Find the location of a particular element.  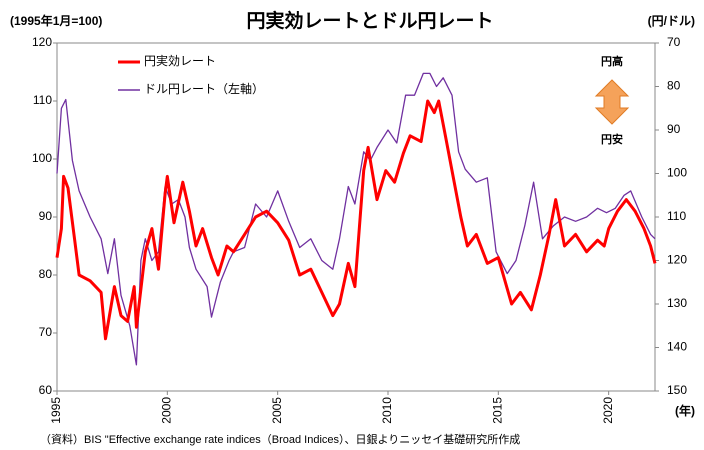

chart-title: 円実効レートとドル円レート is located at coordinates (369, 20).